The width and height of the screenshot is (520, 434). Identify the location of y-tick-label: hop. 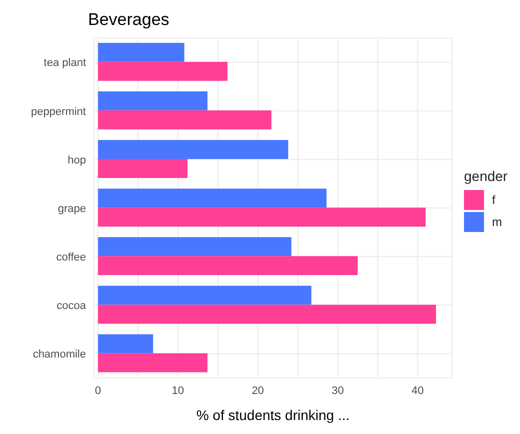
(77, 160).